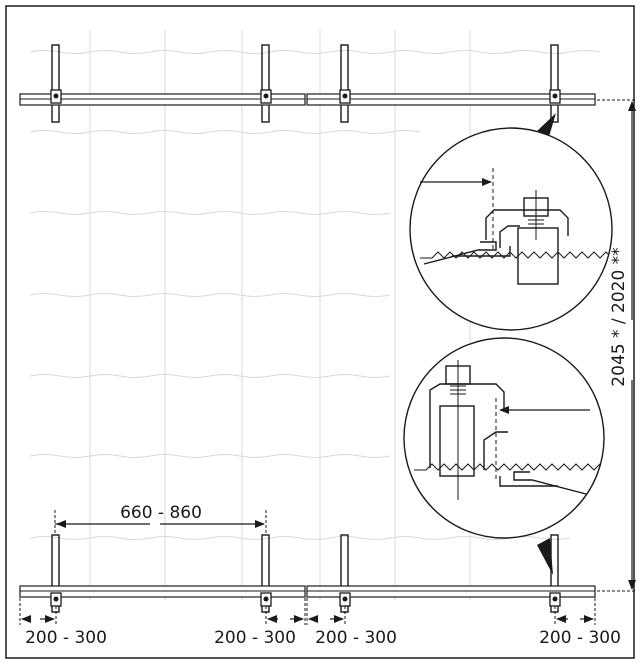 The width and height of the screenshot is (640, 664). I want to click on edge-label-mid-1: 200 - 300, so click(255, 638).